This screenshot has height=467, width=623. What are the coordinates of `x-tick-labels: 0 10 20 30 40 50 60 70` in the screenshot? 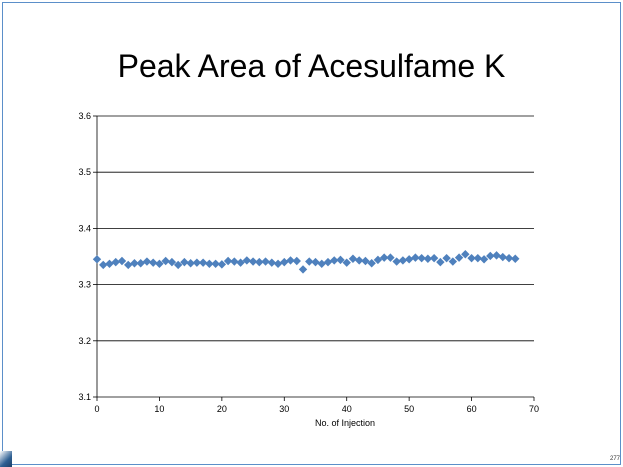 It's located at (316, 409).